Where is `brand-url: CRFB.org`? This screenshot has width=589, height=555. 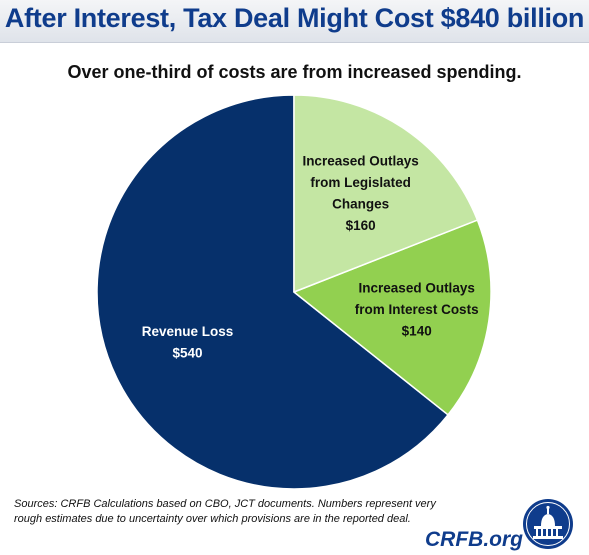 brand-url: CRFB.org is located at coordinates (474, 539).